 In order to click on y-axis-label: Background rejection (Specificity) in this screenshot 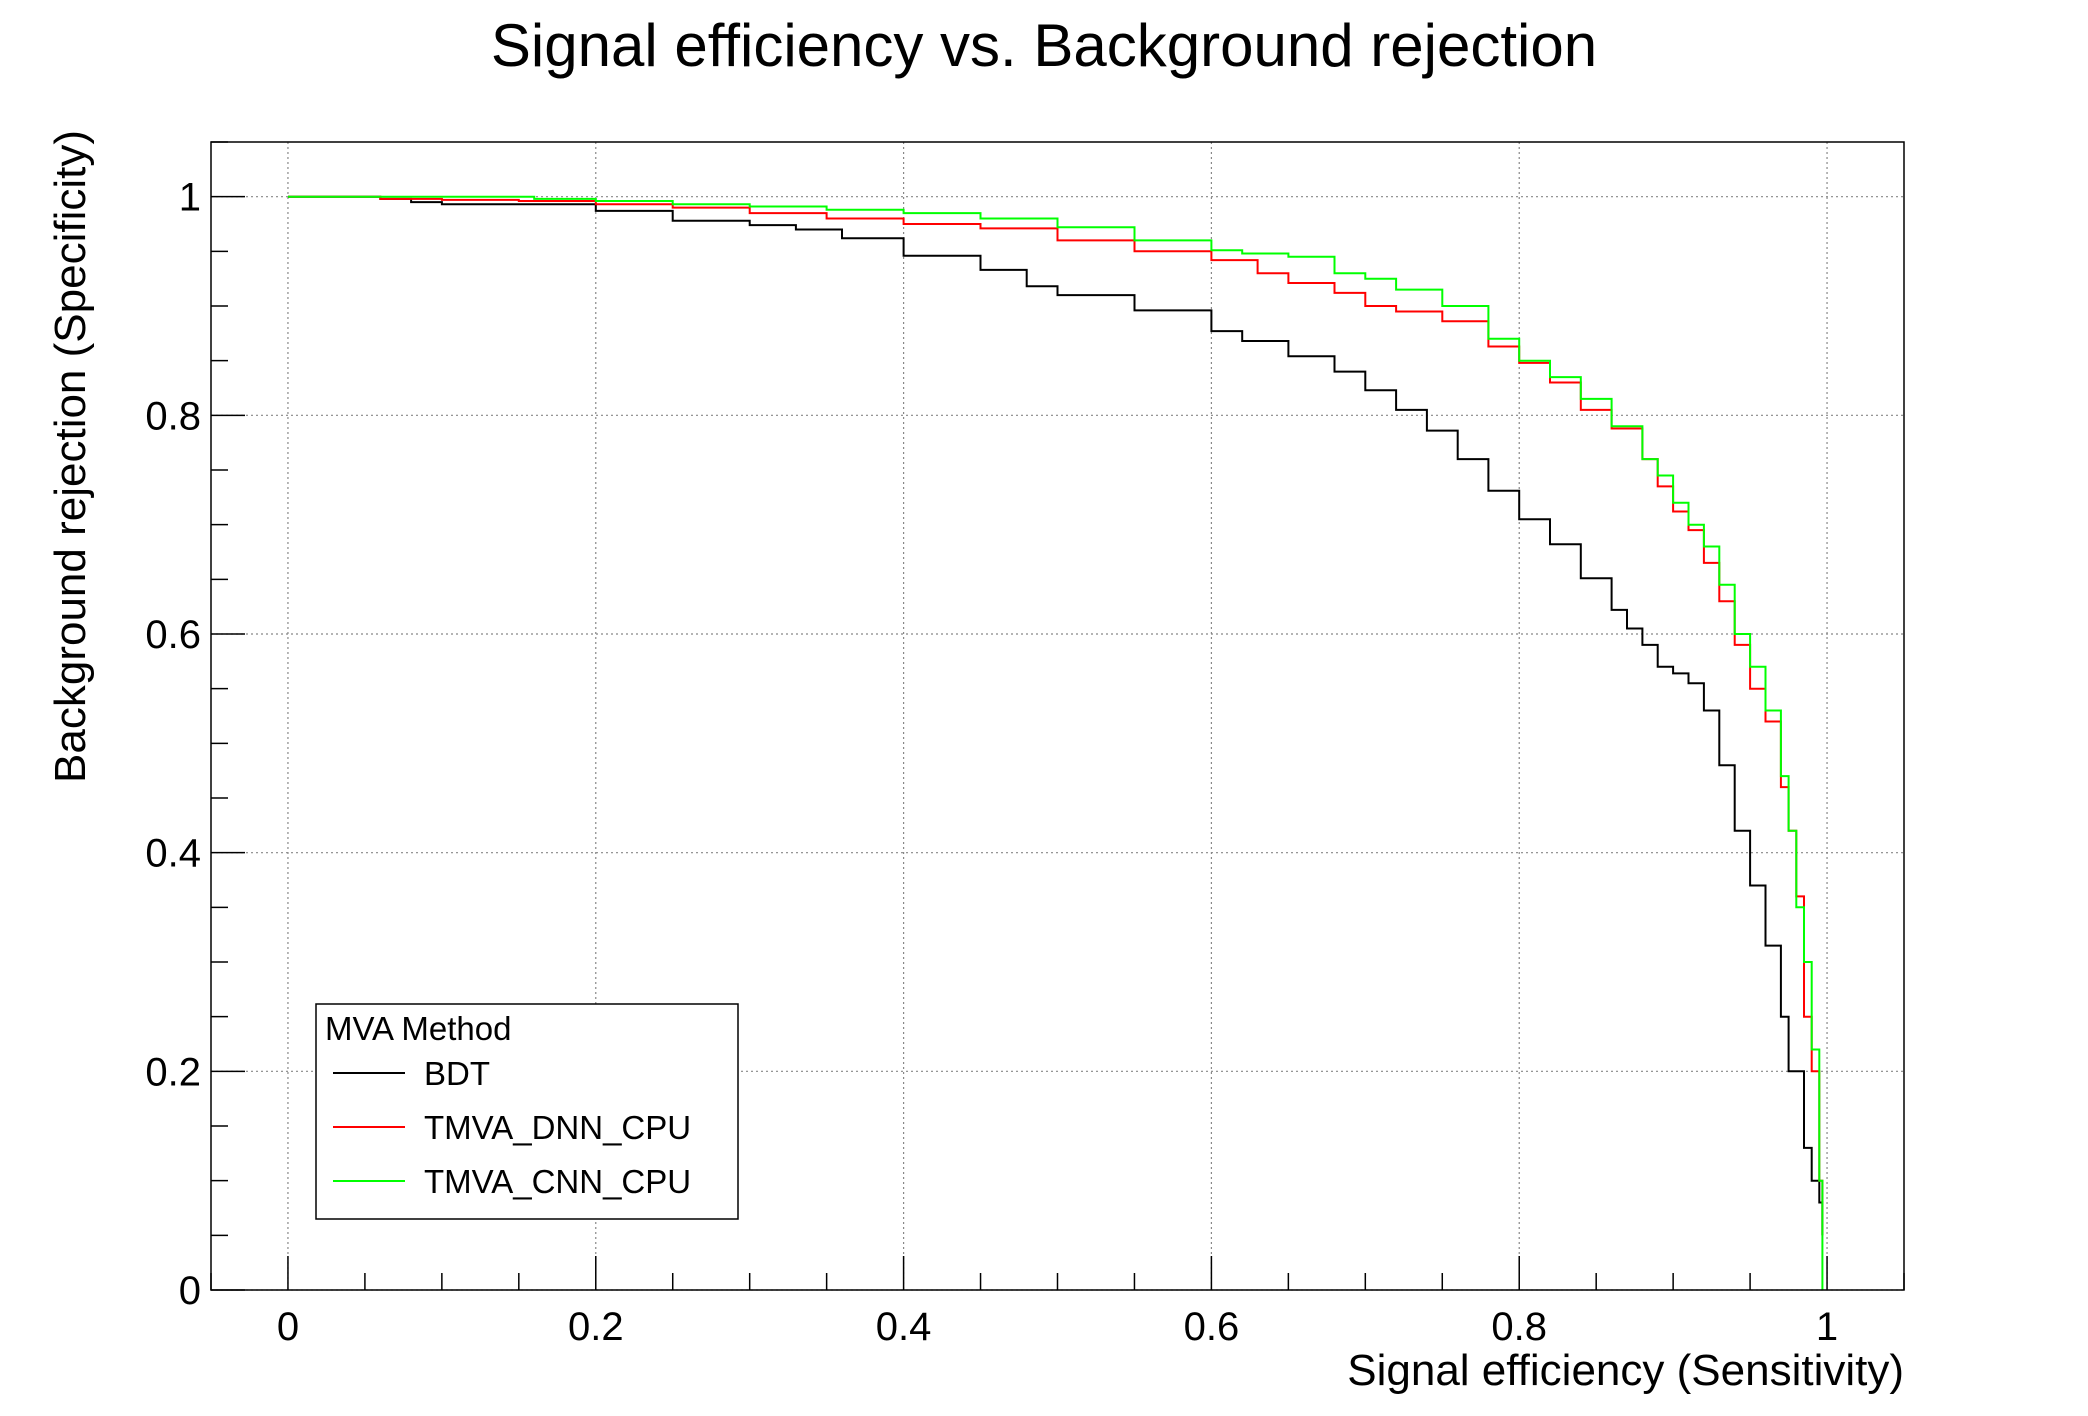, I will do `click(70, 456)`.